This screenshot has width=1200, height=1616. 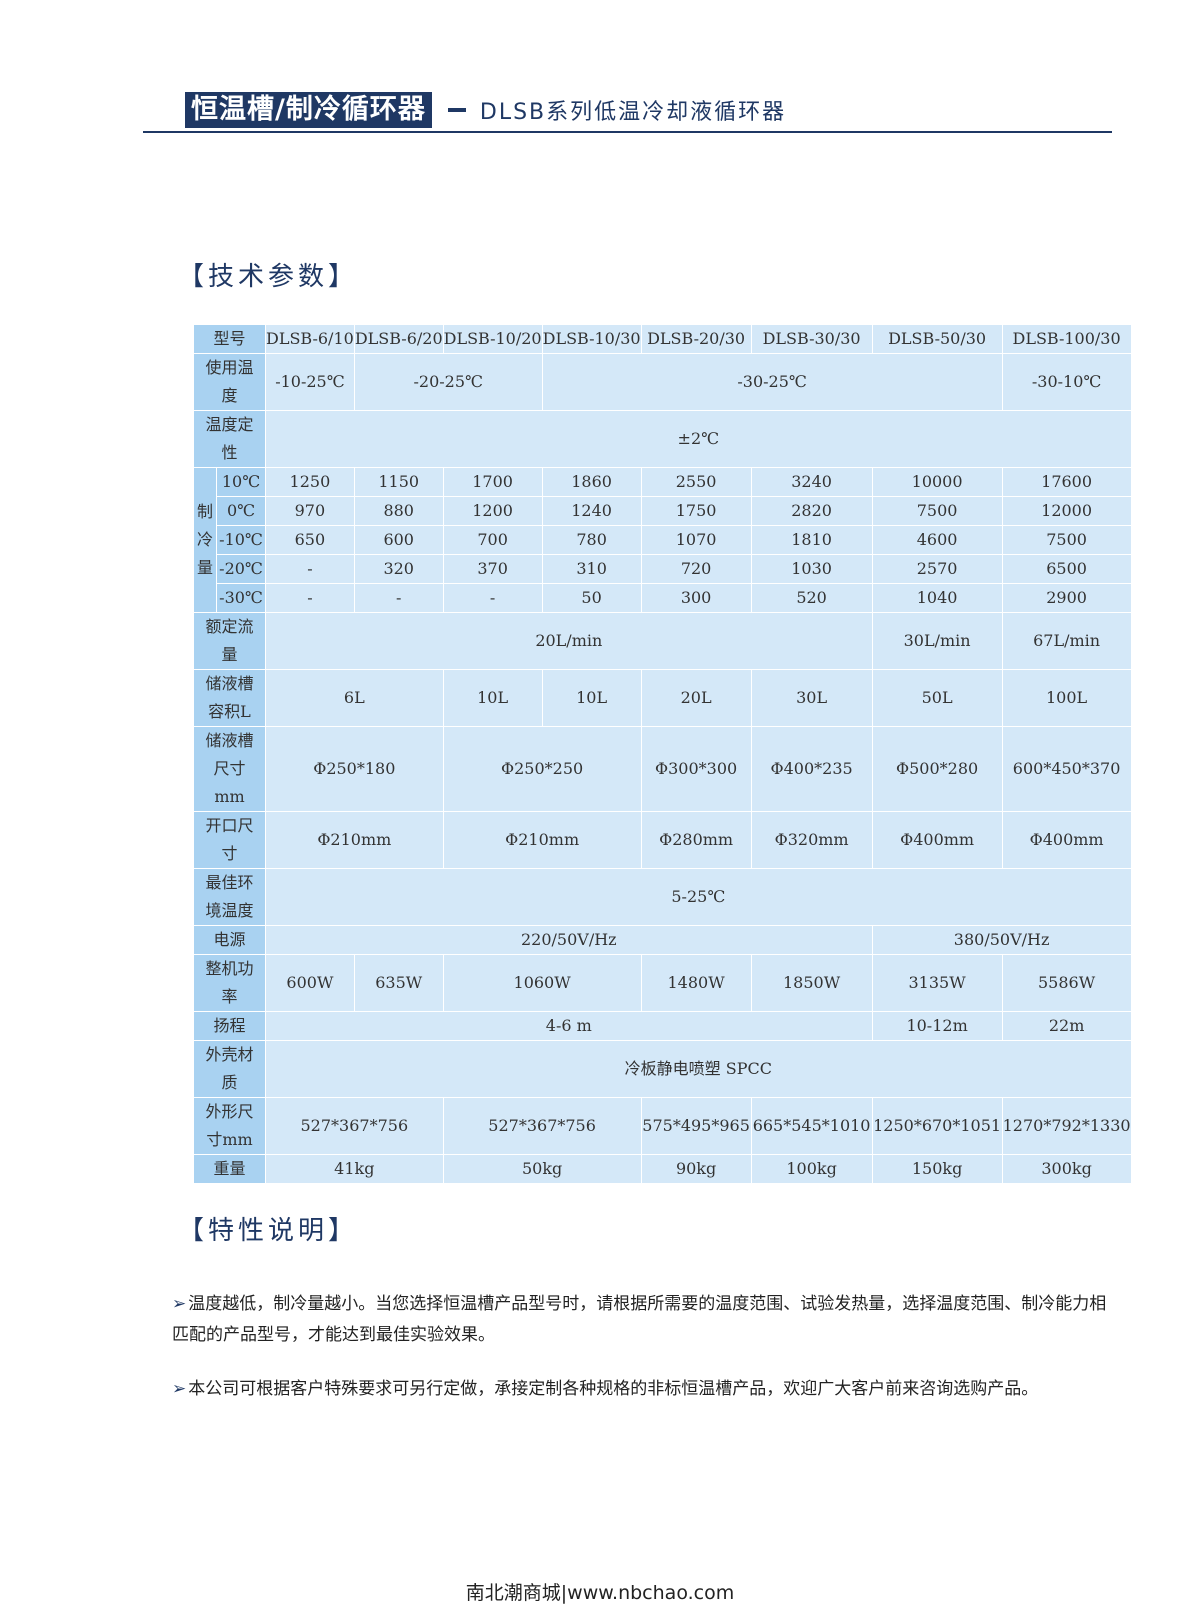 What do you see at coordinates (205, 540) in the screenshot?
I see `row-group-label: 制冷量` at bounding box center [205, 540].